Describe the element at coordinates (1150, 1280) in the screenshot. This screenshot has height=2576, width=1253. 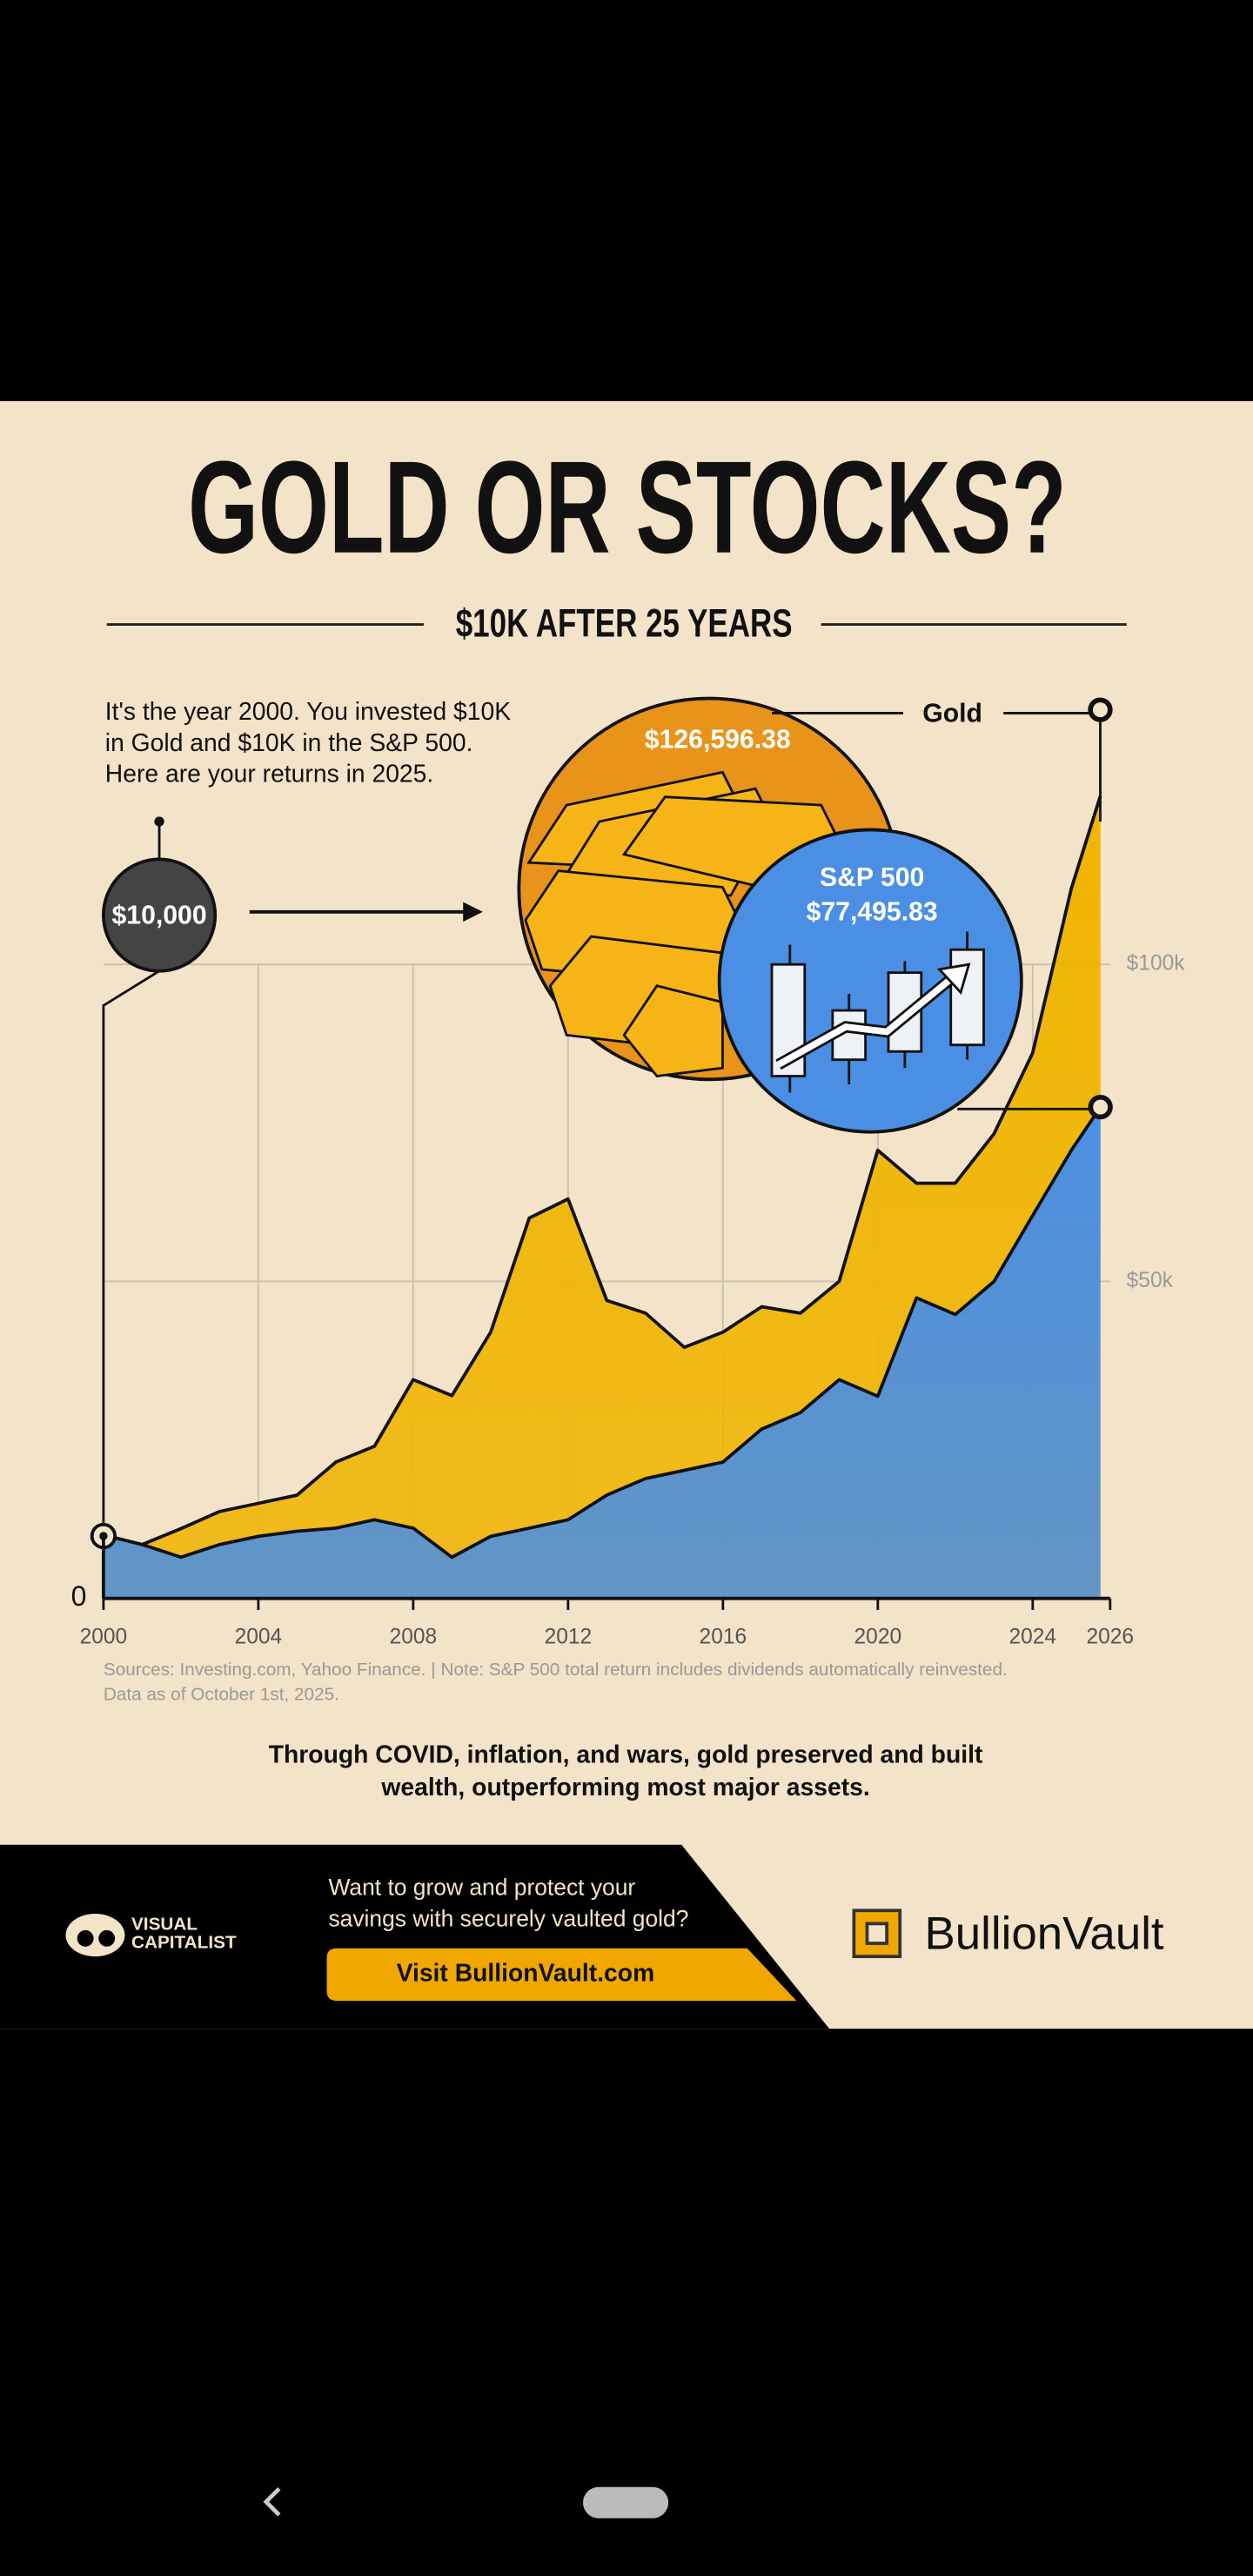
I see `y-tick-label: $50k` at that location.